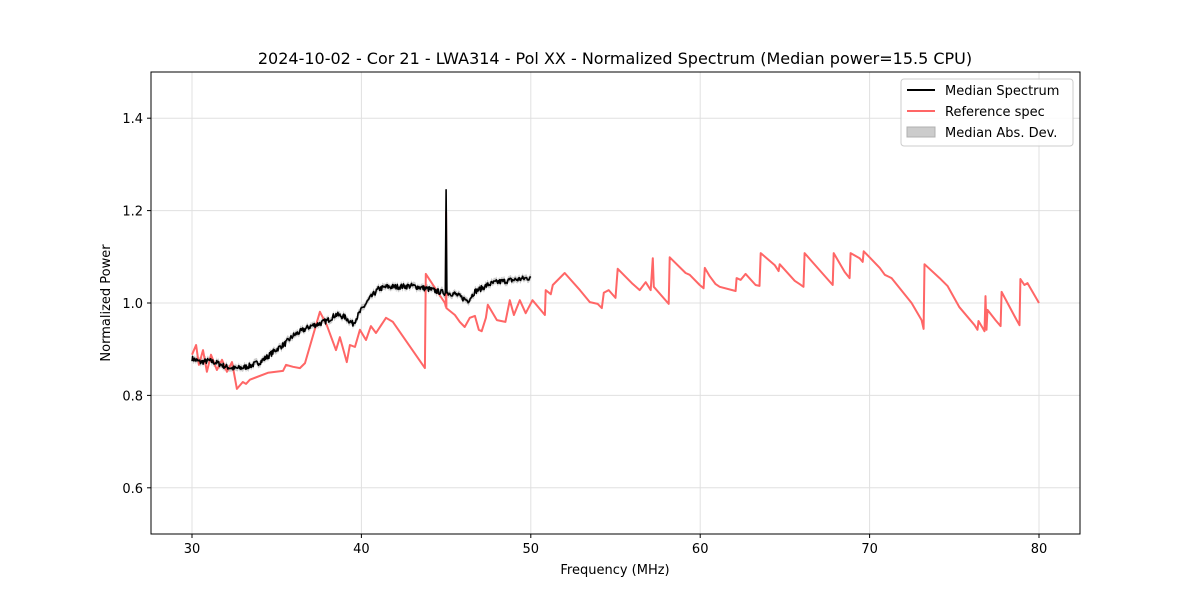 The width and height of the screenshot is (1200, 604). Describe the element at coordinates (361, 280) in the screenshot. I see `median-spectrum-line` at that location.